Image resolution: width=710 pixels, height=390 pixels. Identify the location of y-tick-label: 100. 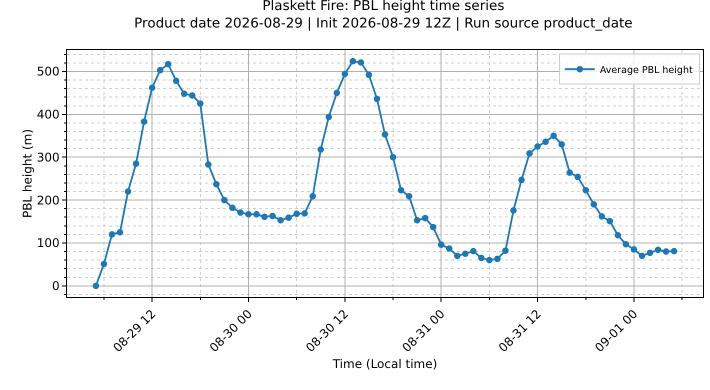
(48, 243).